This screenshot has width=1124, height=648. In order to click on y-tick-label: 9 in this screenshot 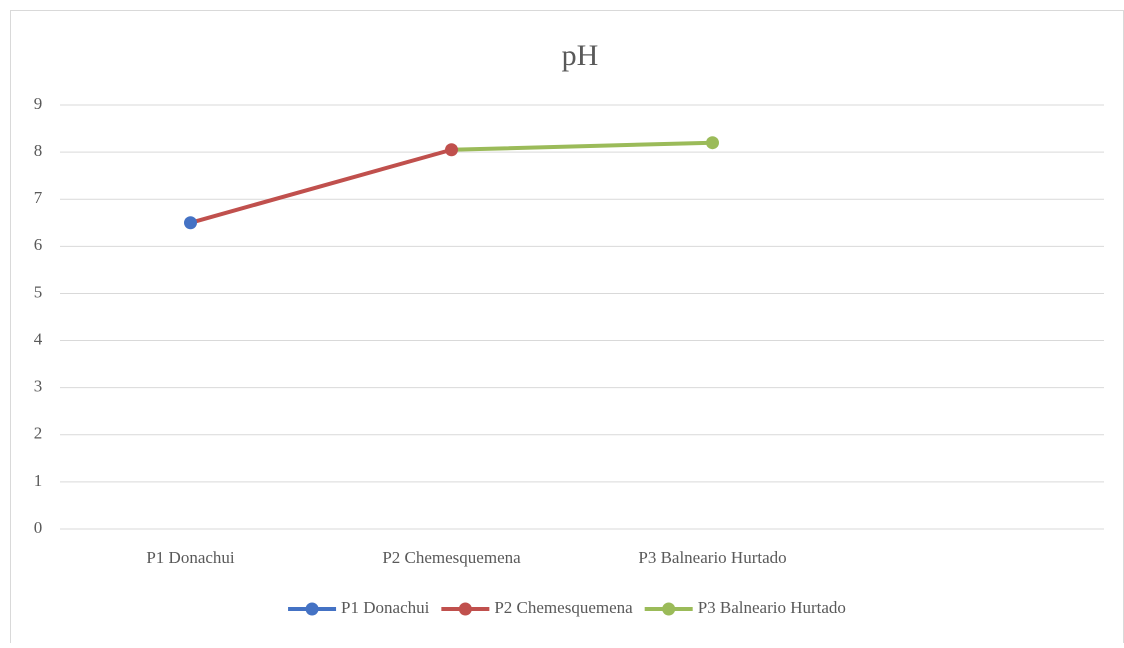, I will do `click(38, 103)`.